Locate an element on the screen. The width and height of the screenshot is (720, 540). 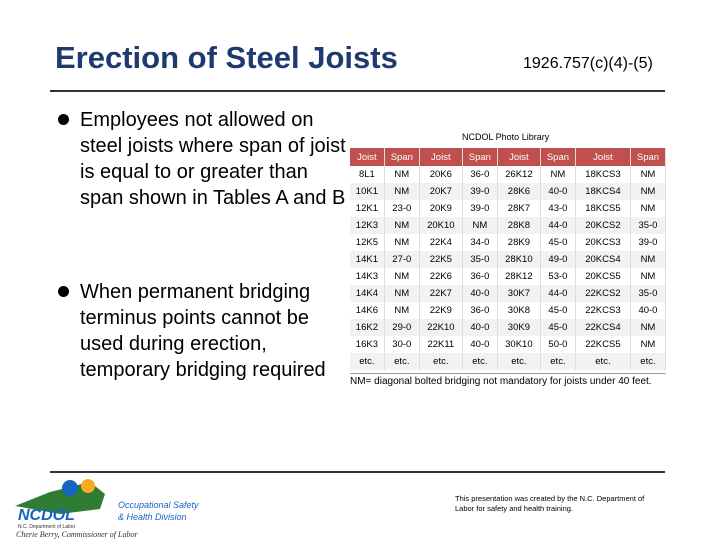
table-cell: 20KCS5 is located at coordinates (603, 276).